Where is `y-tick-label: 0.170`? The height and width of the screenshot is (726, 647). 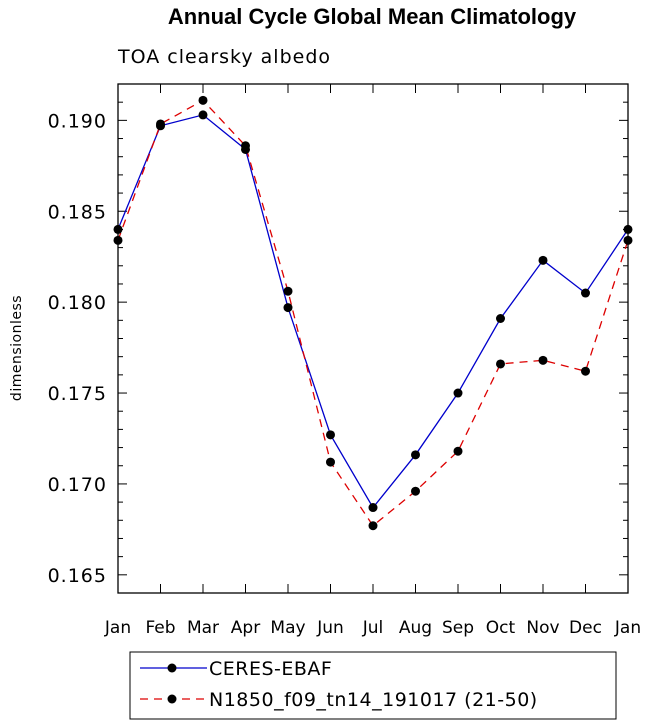 y-tick-label: 0.170 is located at coordinates (77, 485).